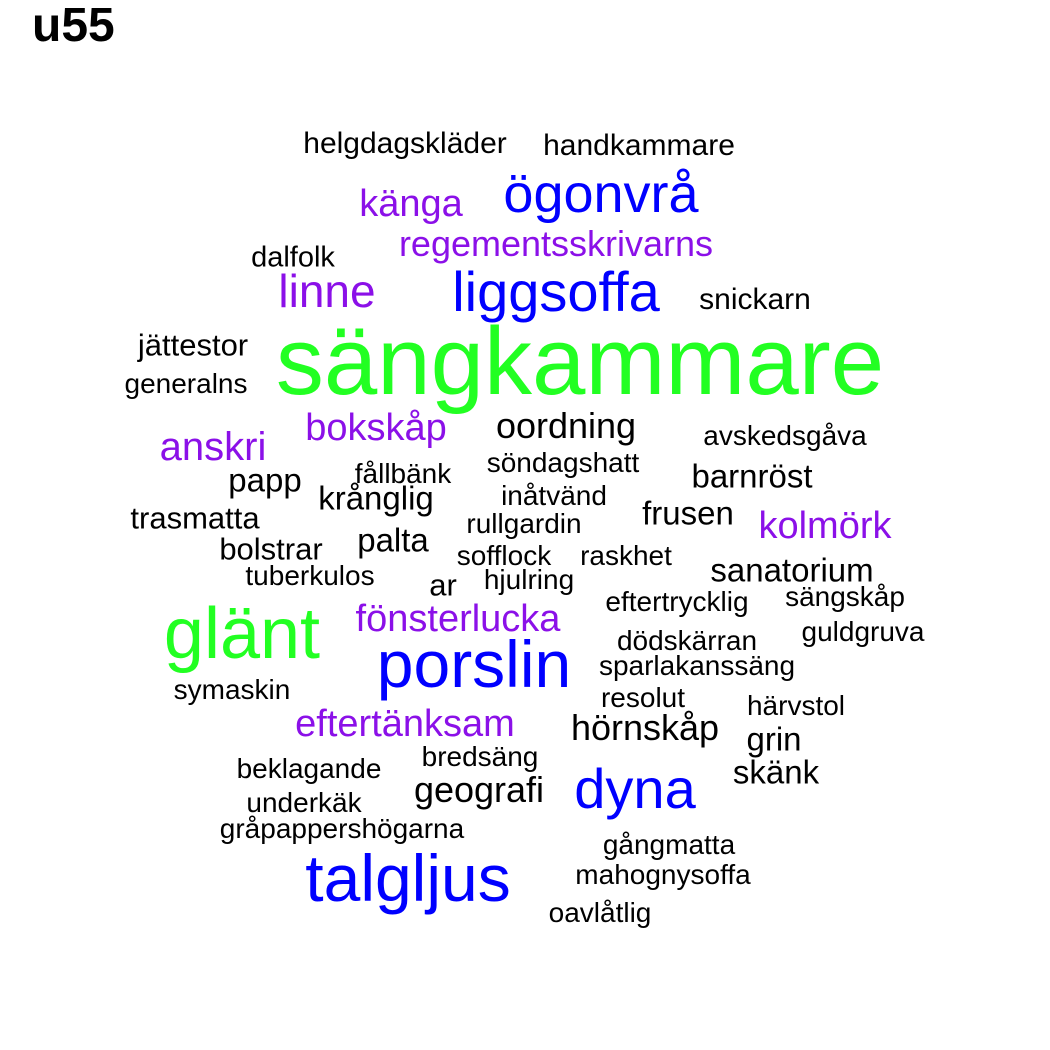  What do you see at coordinates (566, 425) in the screenshot?
I see `cloud-word: oordning` at bounding box center [566, 425].